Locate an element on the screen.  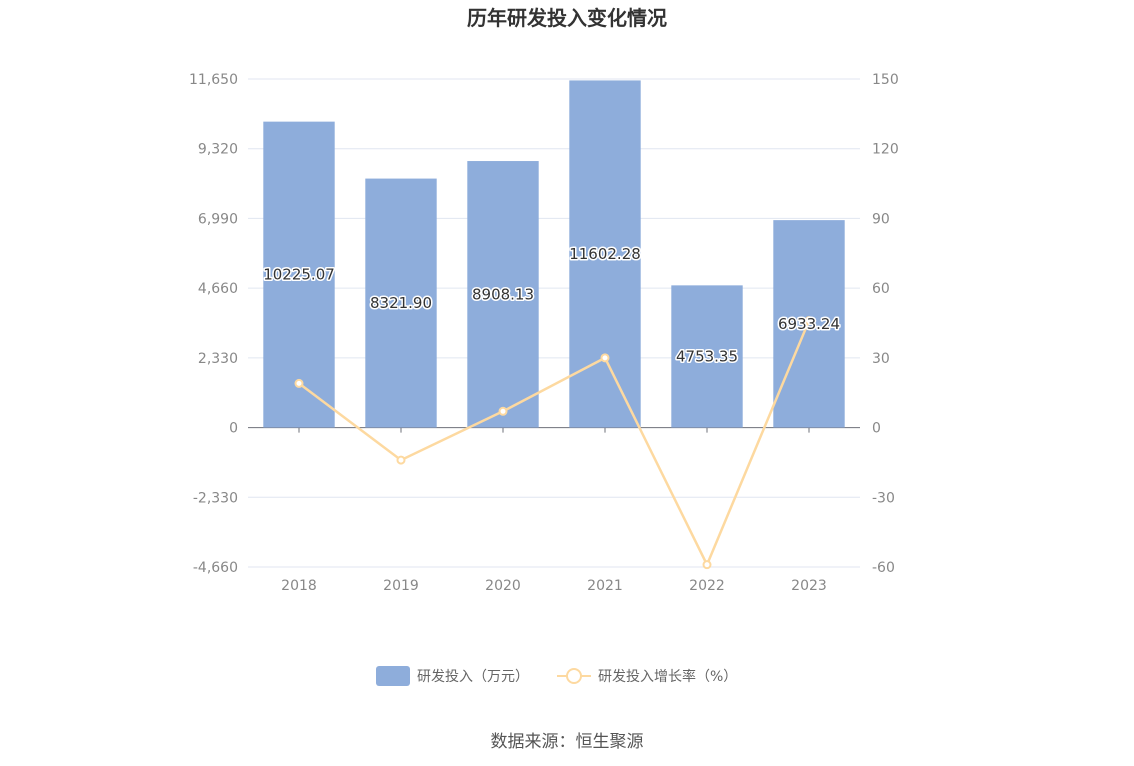
right-axis: 150 120 90 60 30 0 -30 -60 is located at coordinates (885, 324).